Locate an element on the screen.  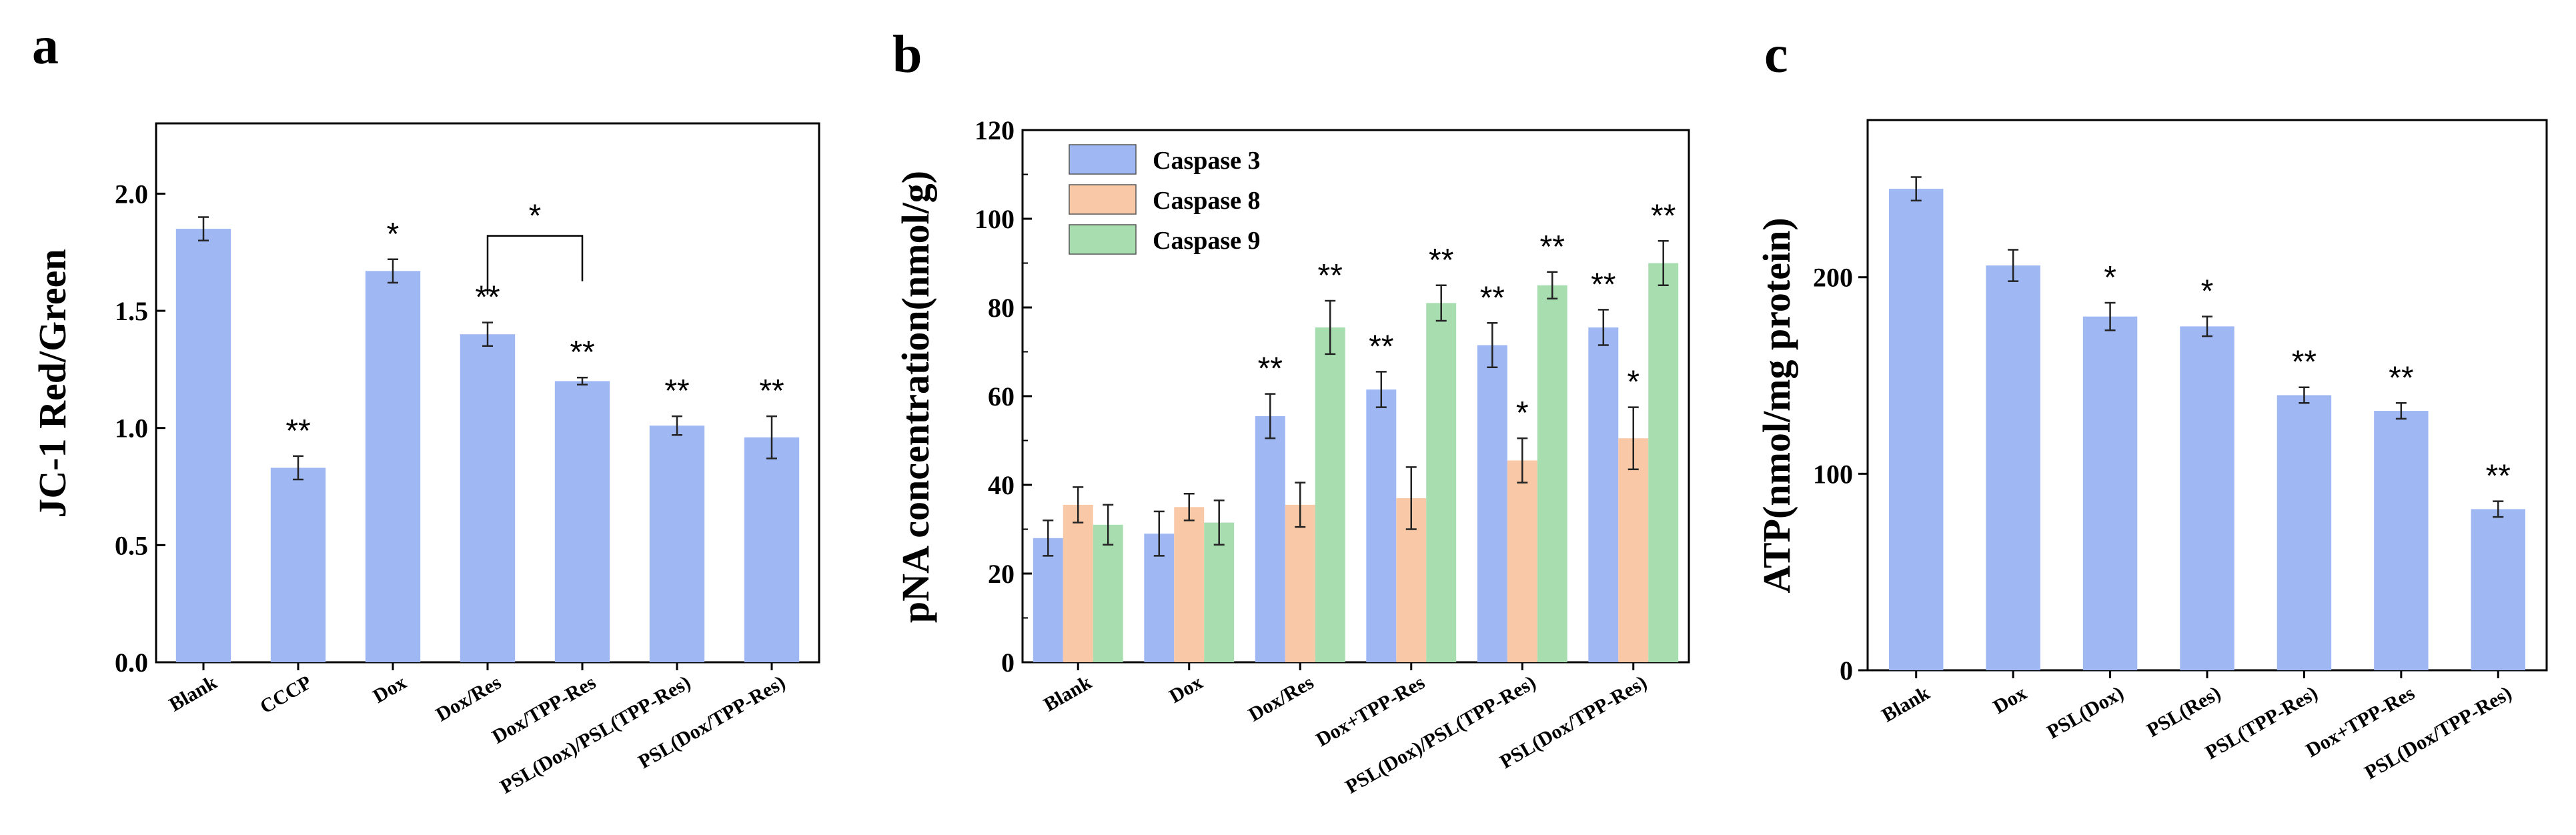
y-tick-label: 0.0 is located at coordinates (131, 663).